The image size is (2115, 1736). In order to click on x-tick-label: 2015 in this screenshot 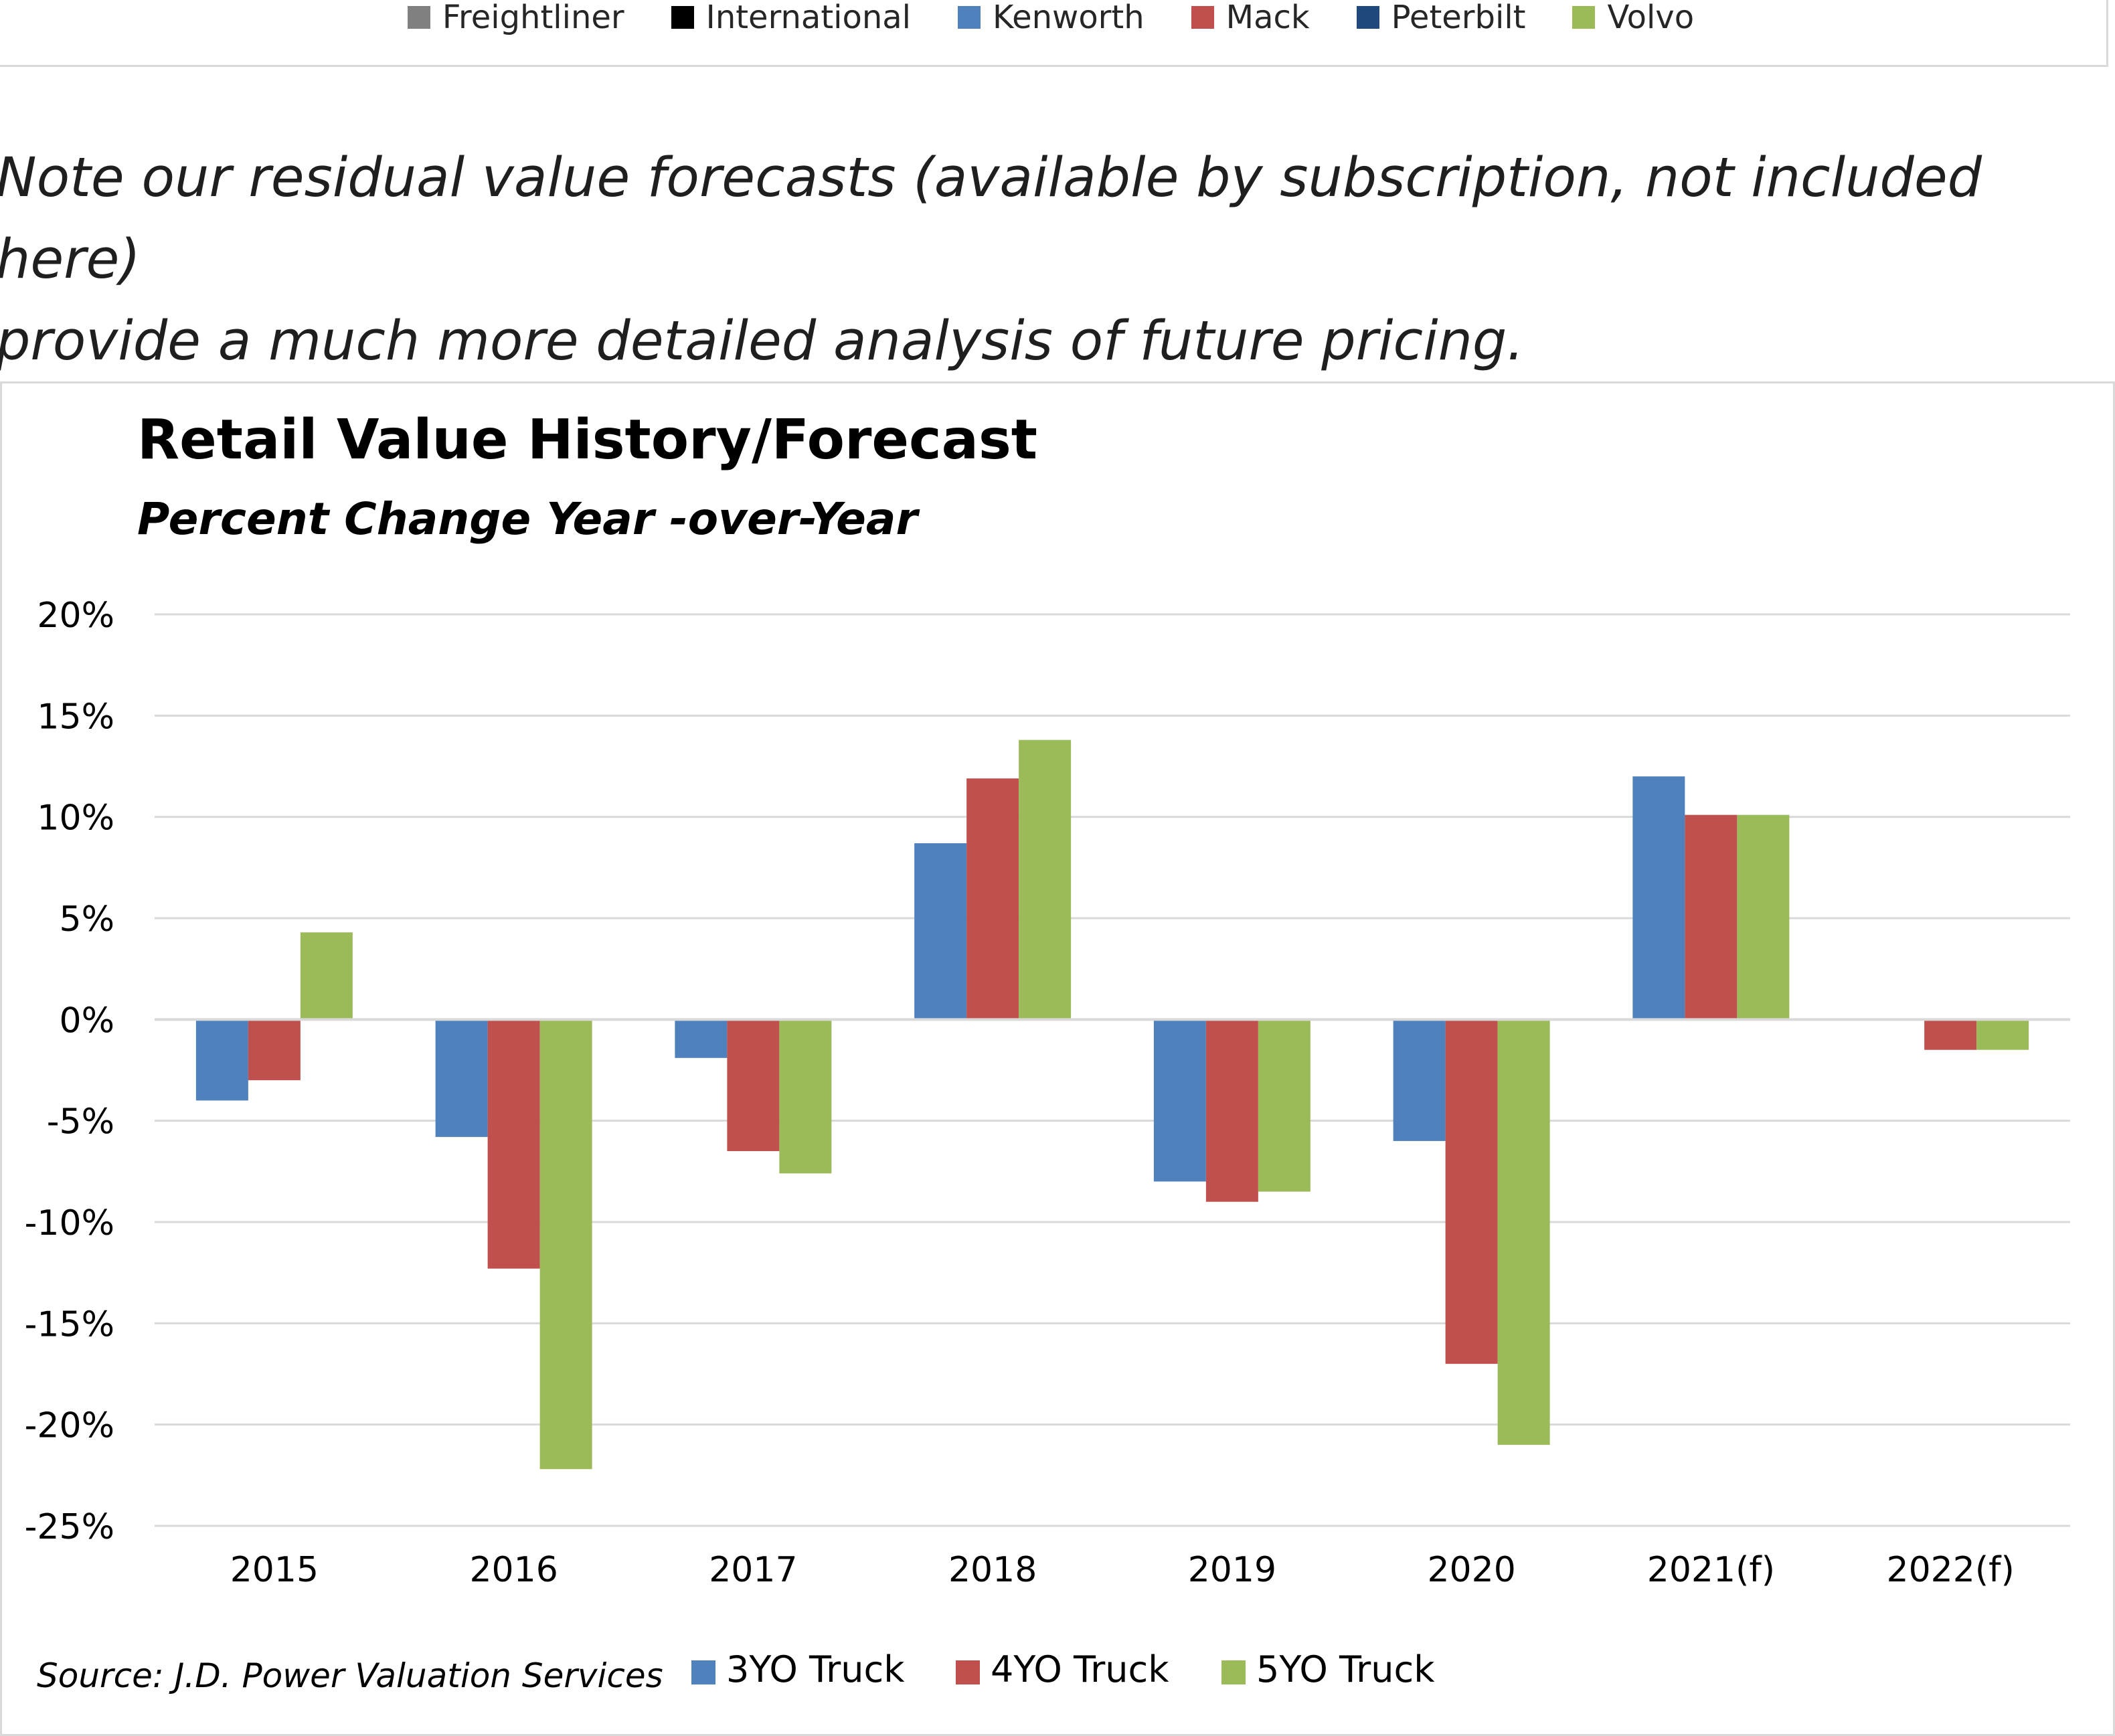, I will do `click(274, 1570)`.